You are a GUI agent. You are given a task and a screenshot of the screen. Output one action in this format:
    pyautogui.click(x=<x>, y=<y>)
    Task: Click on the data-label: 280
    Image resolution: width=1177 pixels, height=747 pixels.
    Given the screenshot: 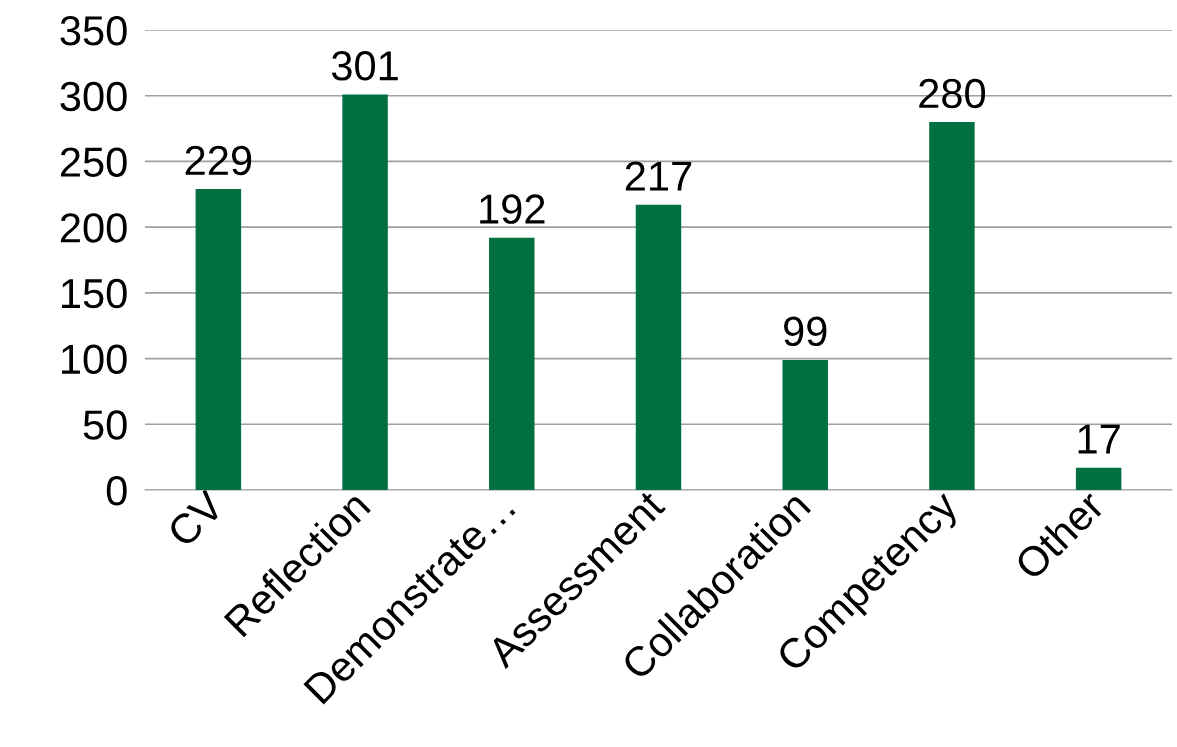 What is the action you would take?
    pyautogui.click(x=952, y=93)
    